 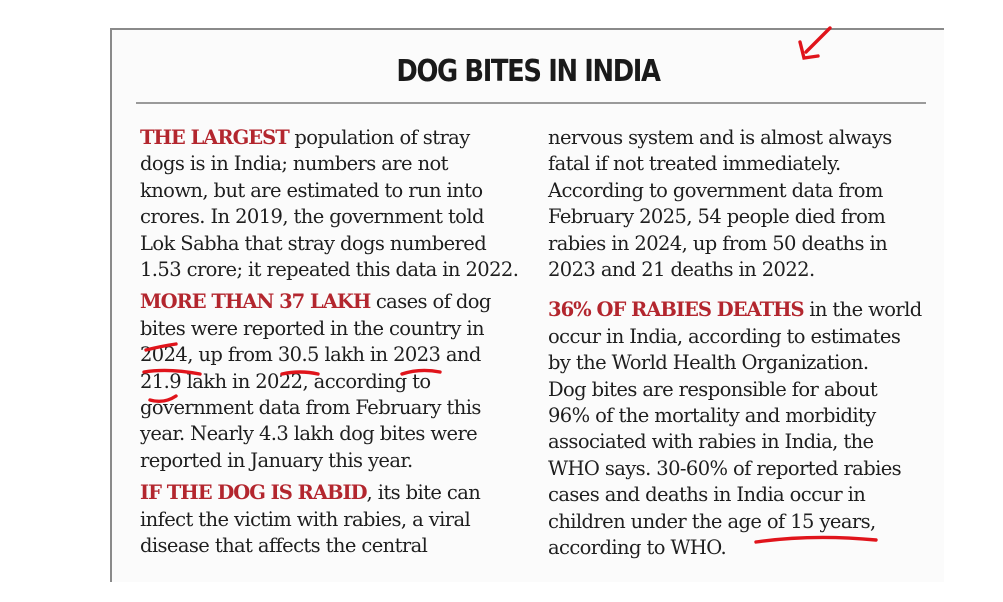 I want to click on text-line: fatal if not treated immediately., so click(x=694, y=164).